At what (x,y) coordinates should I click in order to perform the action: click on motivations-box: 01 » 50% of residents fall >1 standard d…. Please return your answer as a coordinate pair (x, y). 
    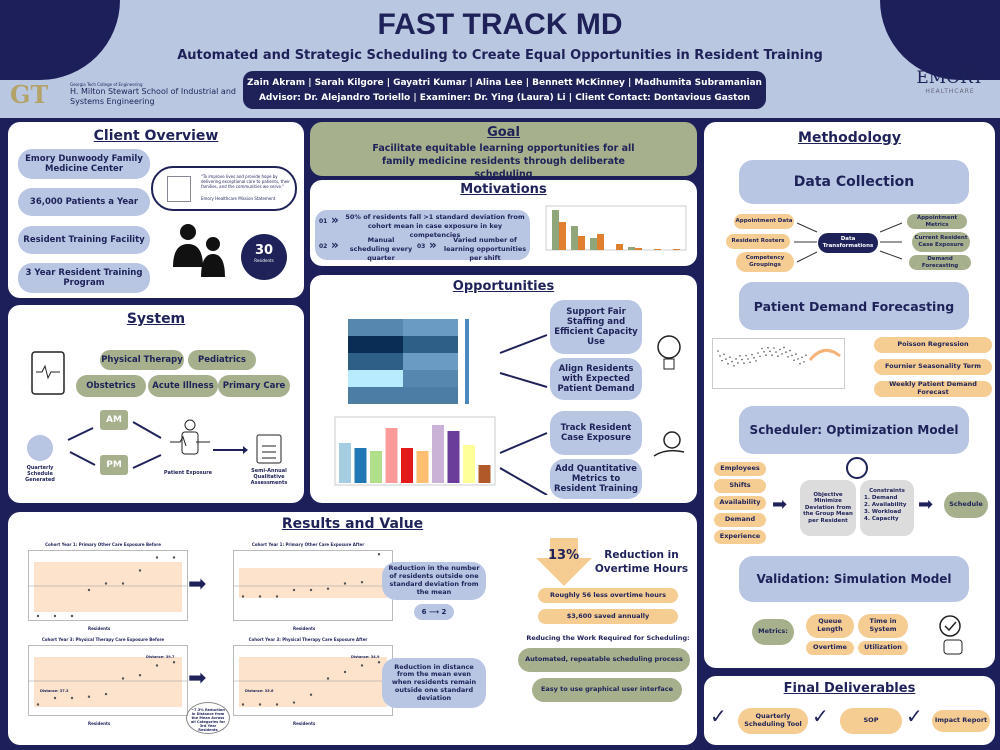
    Looking at the image, I should click on (422, 236).